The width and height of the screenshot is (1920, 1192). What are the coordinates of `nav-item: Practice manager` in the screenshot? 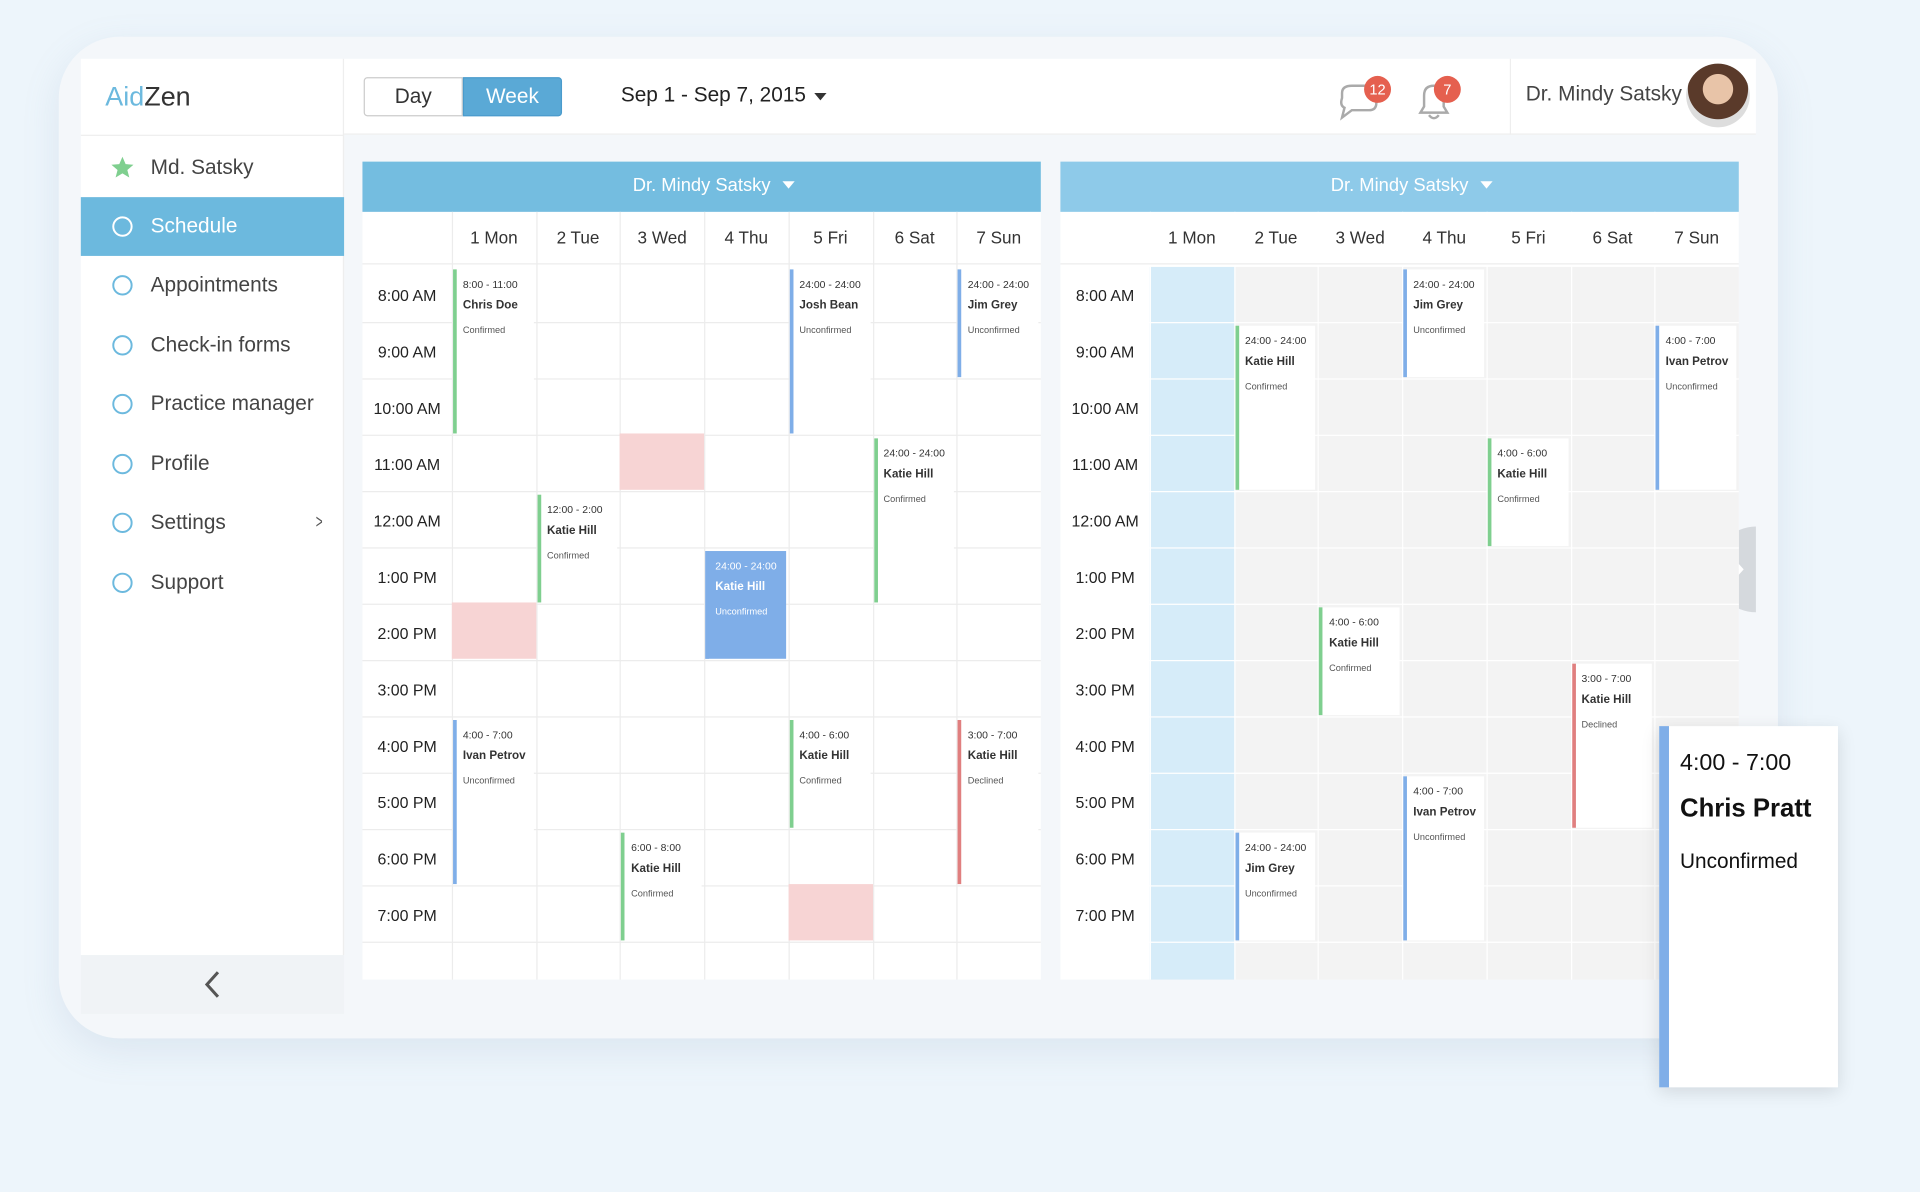 It's located at (232, 403).